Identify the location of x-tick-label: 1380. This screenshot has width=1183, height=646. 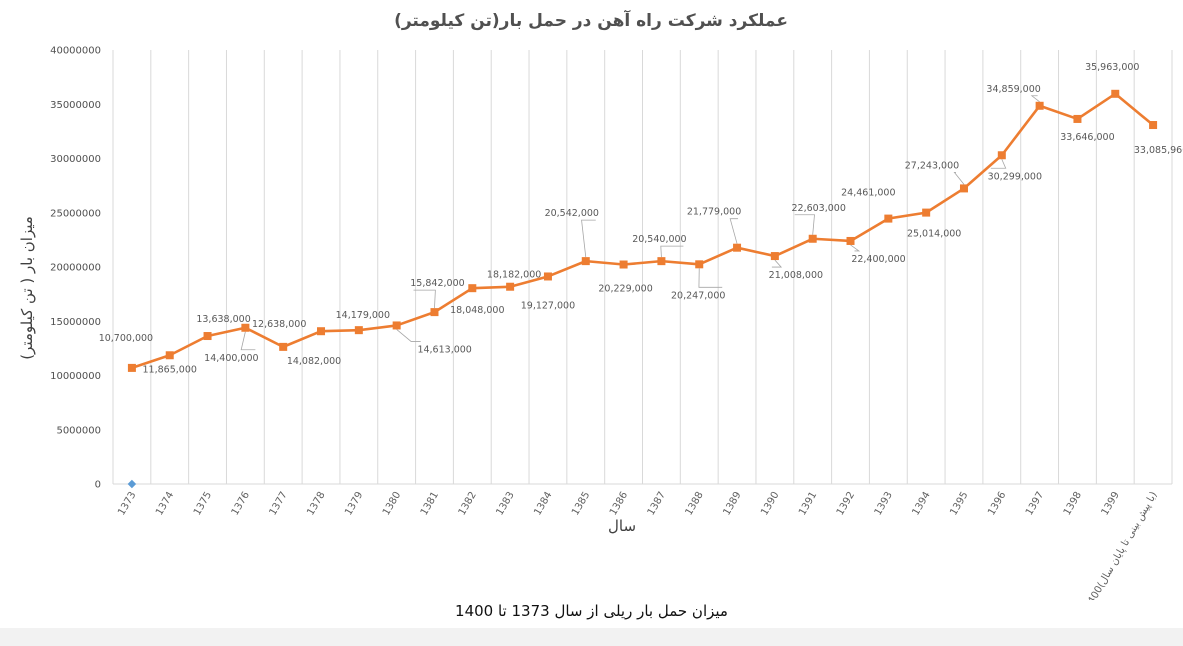
(392, 504).